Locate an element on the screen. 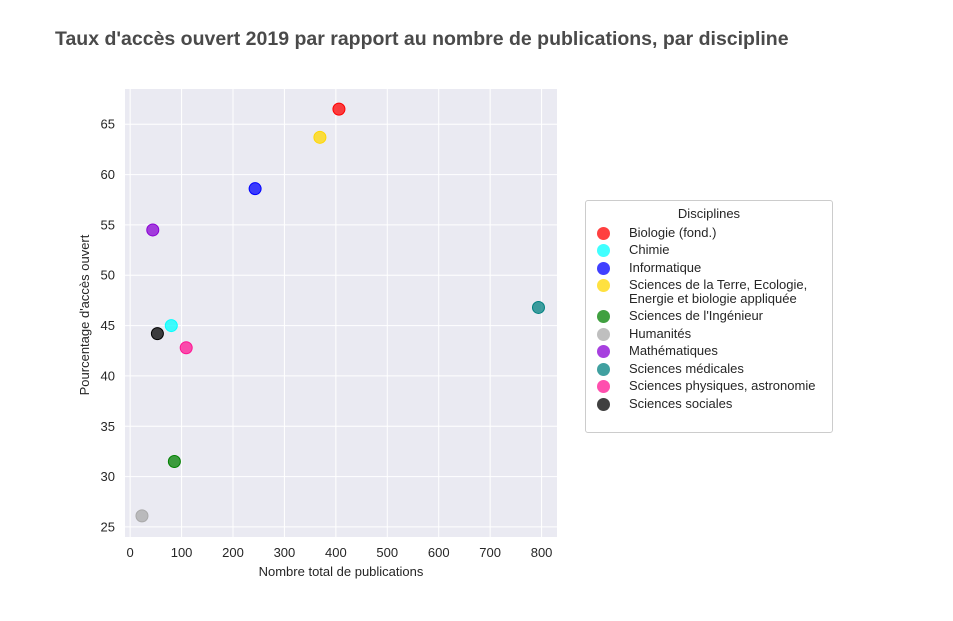 The image size is (953, 621). x-tick-label: 800 is located at coordinates (542, 552).